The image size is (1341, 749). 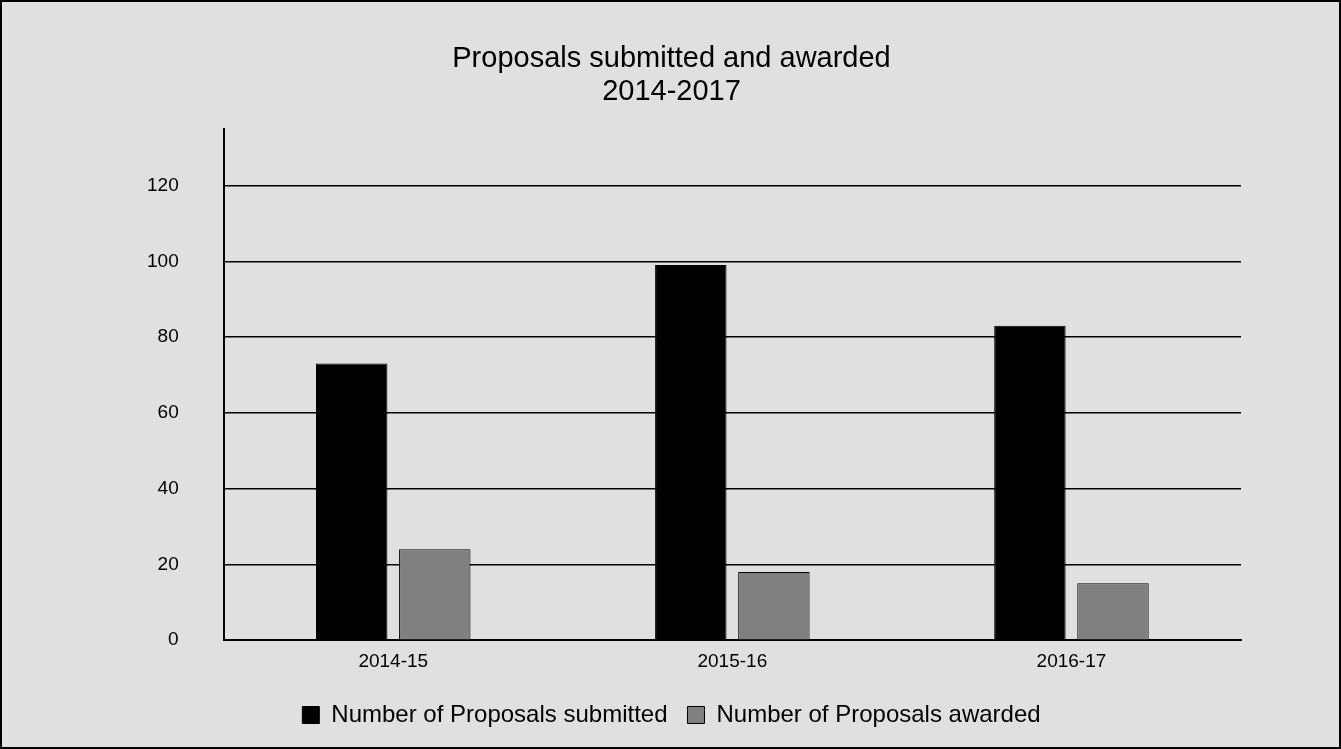 What do you see at coordinates (671, 73) in the screenshot?
I see `chart-title: Proposals submitted and awarded 2014-2017` at bounding box center [671, 73].